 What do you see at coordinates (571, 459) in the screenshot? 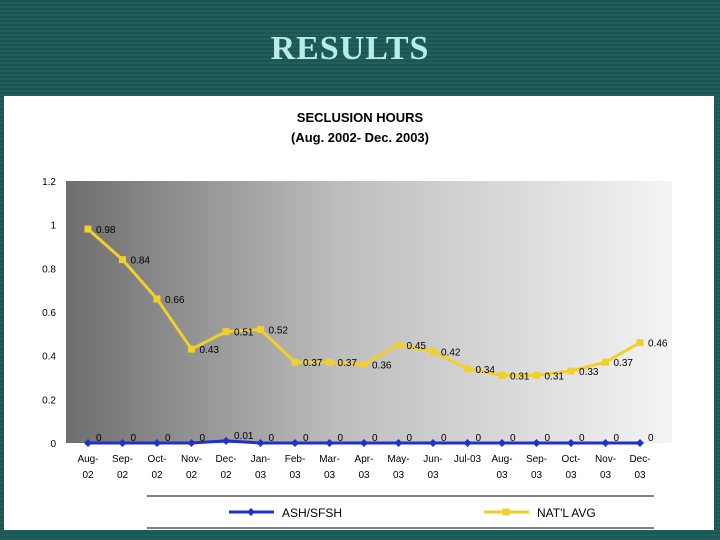
I see `x-tick-label: Oct-` at bounding box center [571, 459].